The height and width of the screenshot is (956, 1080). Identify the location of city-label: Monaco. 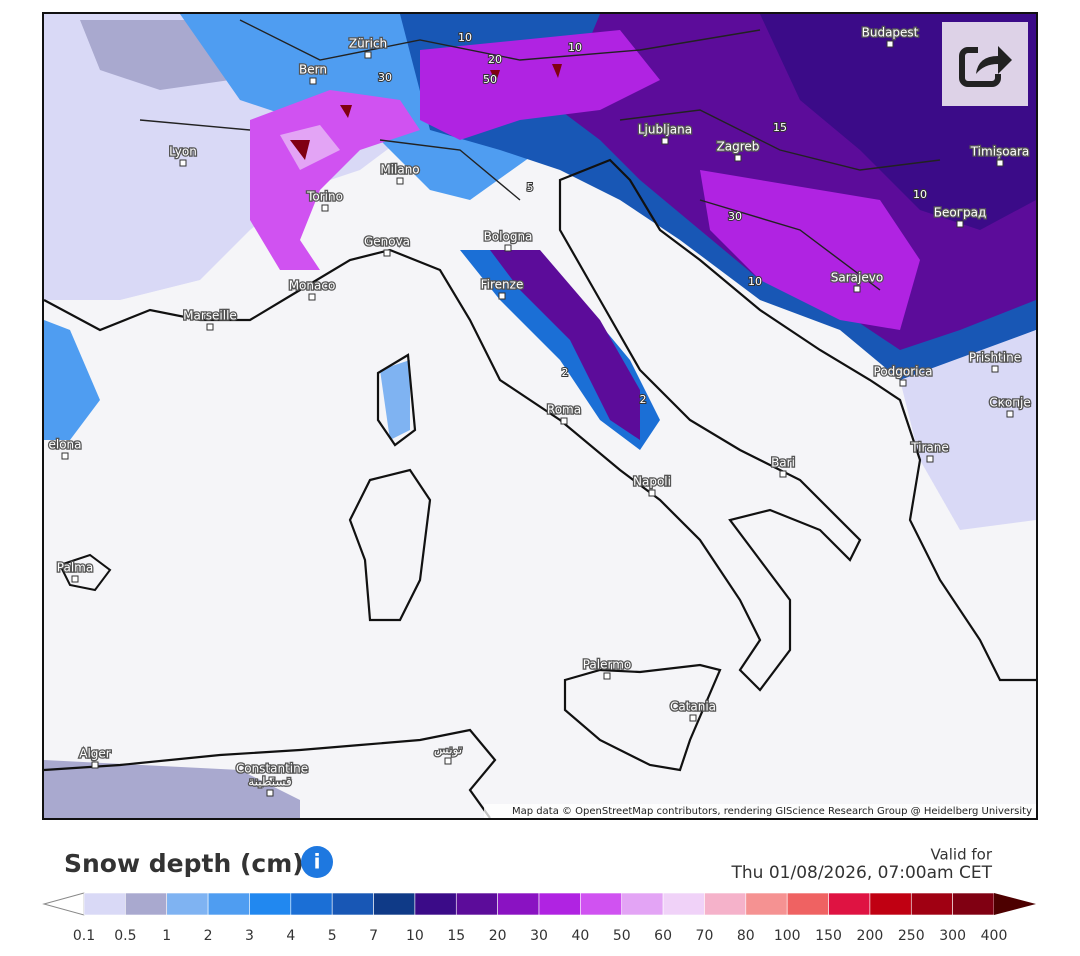
(312, 286).